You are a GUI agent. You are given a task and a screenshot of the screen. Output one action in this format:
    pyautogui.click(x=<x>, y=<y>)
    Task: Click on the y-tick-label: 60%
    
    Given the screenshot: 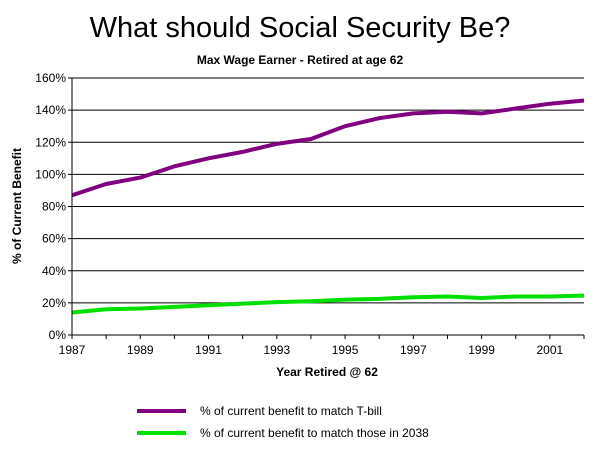 What is the action you would take?
    pyautogui.click(x=54, y=239)
    